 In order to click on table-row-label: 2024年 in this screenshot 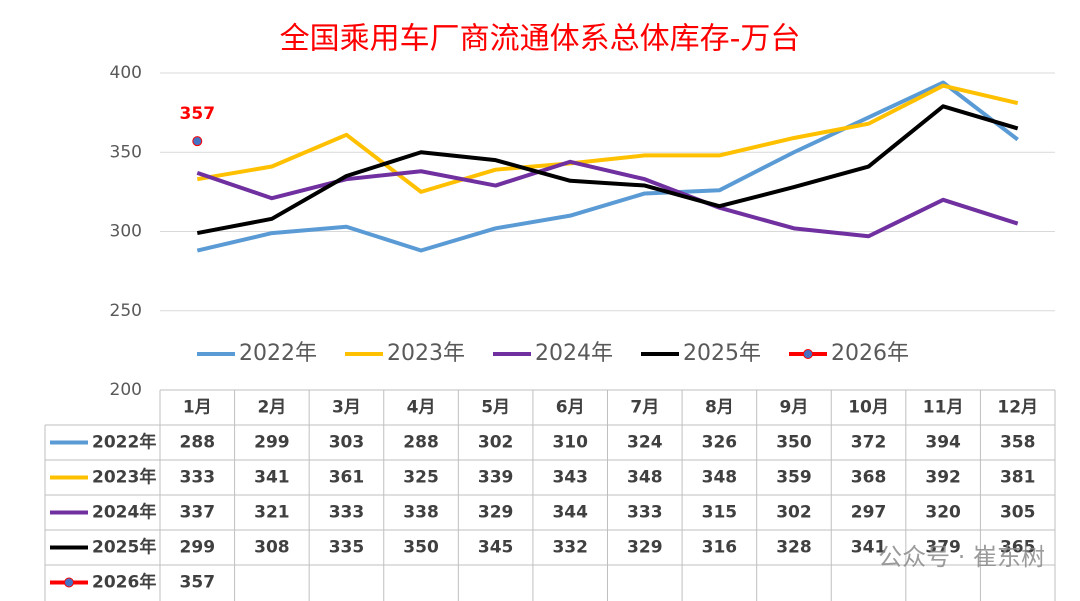, I will do `click(124, 512)`.